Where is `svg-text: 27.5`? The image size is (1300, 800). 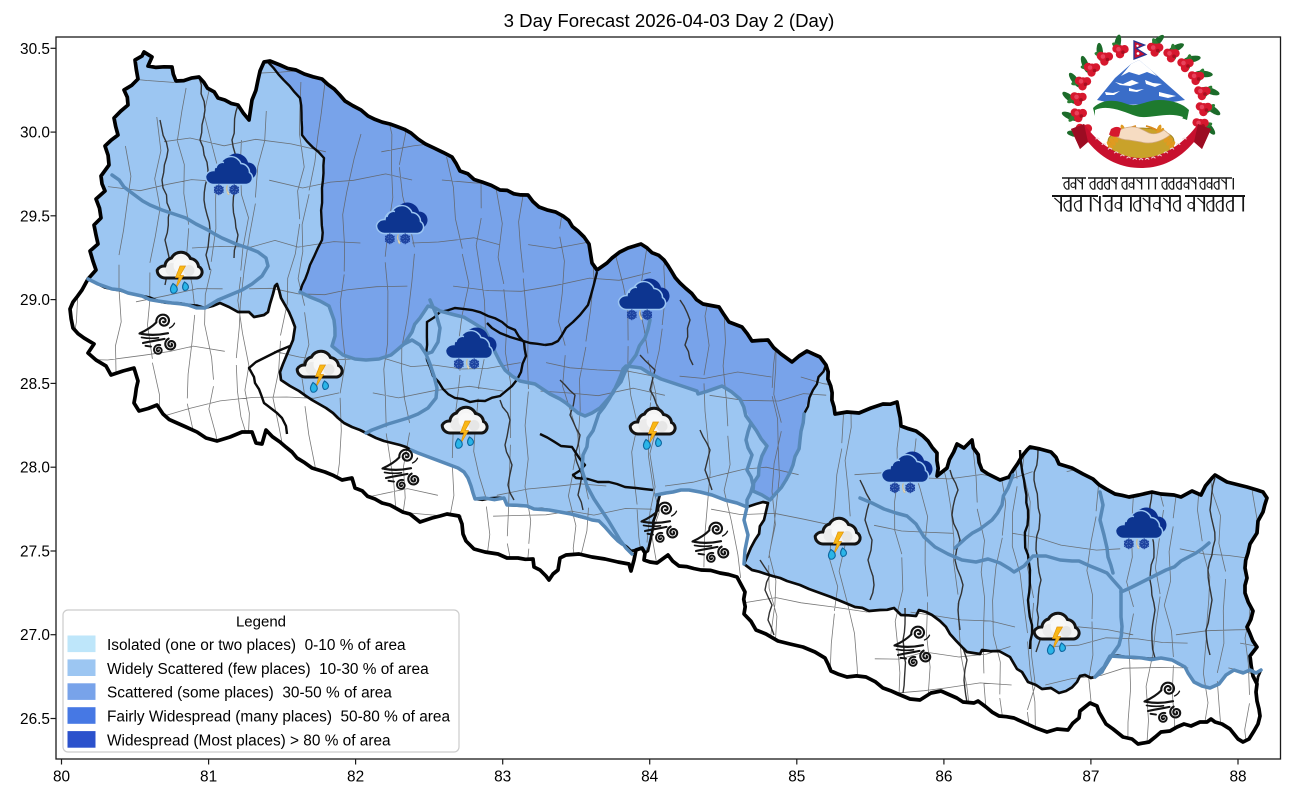 svg-text: 27.5 is located at coordinates (35, 552).